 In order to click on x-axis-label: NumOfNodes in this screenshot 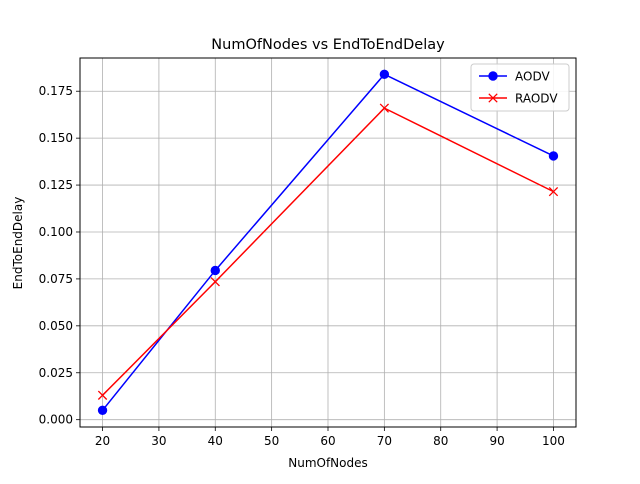, I will do `click(328, 463)`.